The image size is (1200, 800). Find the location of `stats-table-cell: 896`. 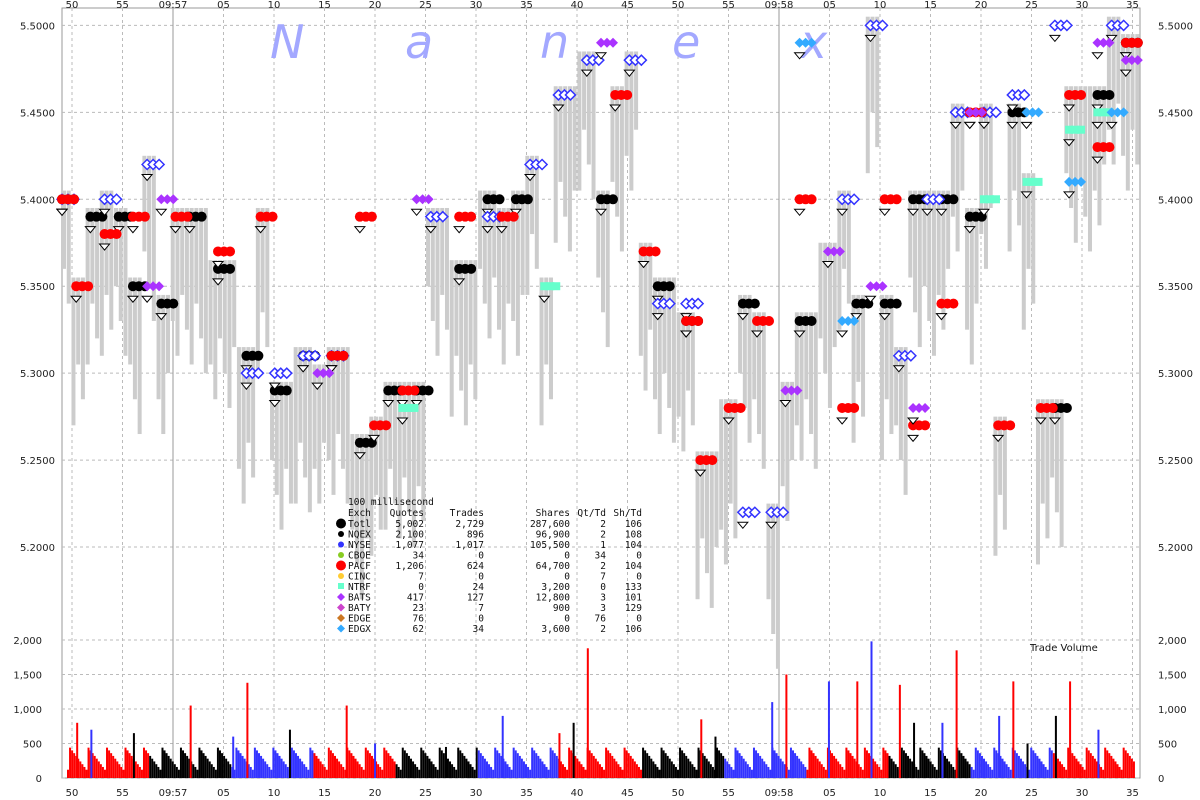

stats-table-cell: 896 is located at coordinates (475, 535).